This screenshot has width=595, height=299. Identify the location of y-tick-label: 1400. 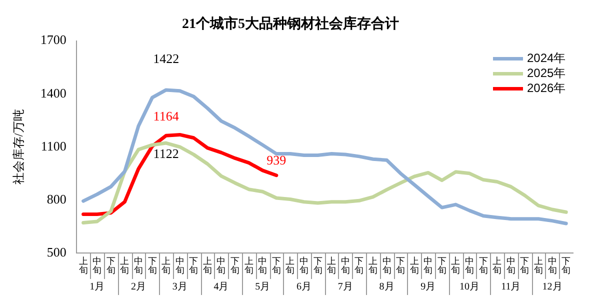
(53, 92).